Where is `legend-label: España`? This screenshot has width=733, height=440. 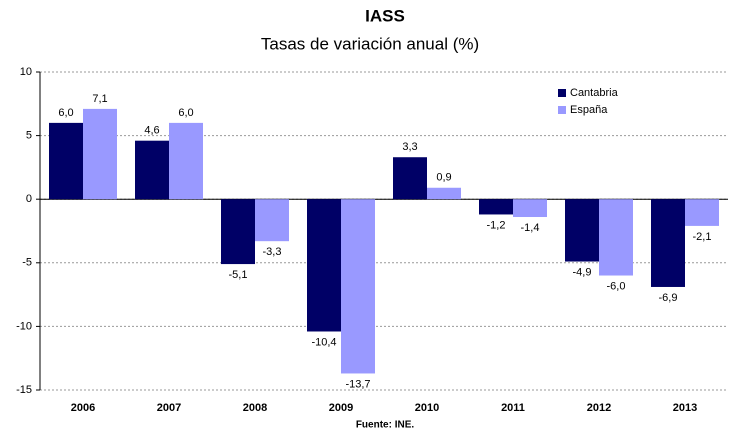
legend-label: España is located at coordinates (589, 110).